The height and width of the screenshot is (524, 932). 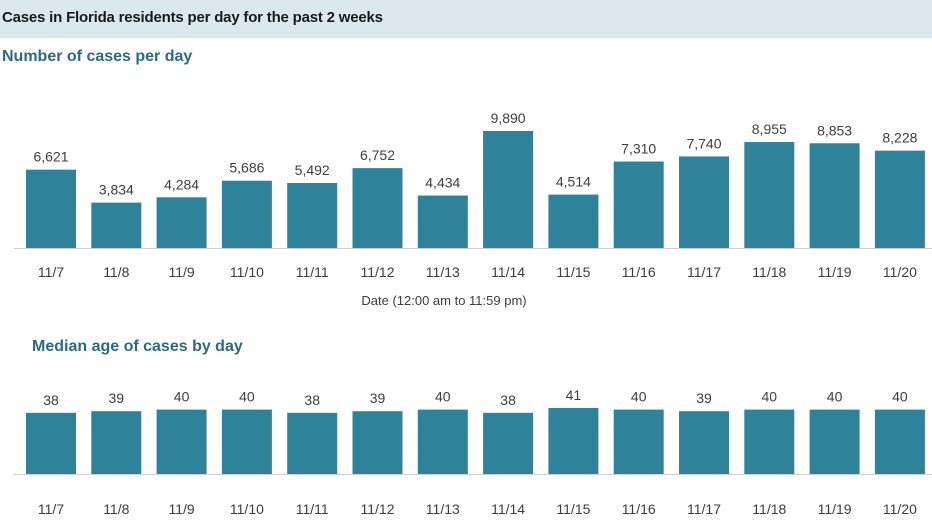 What do you see at coordinates (247, 272) in the screenshot?
I see `cases-x-tick-label: 11/10` at bounding box center [247, 272].